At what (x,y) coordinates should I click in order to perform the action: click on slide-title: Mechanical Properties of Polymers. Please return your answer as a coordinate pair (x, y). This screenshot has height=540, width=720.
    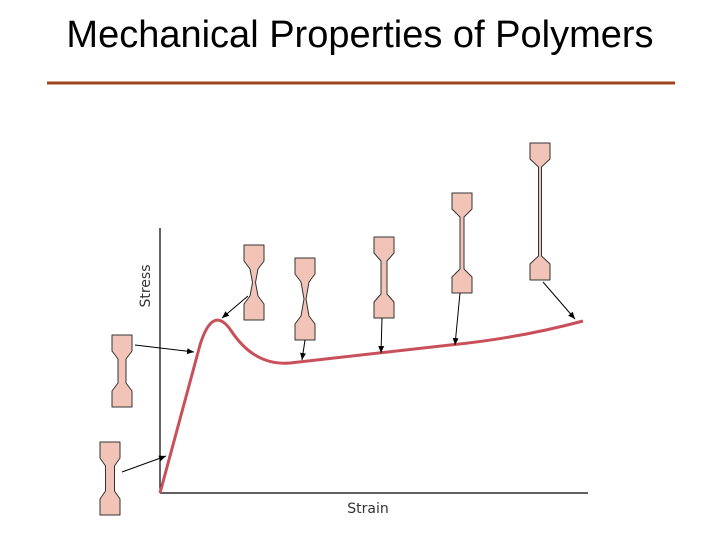
    Looking at the image, I should click on (360, 35).